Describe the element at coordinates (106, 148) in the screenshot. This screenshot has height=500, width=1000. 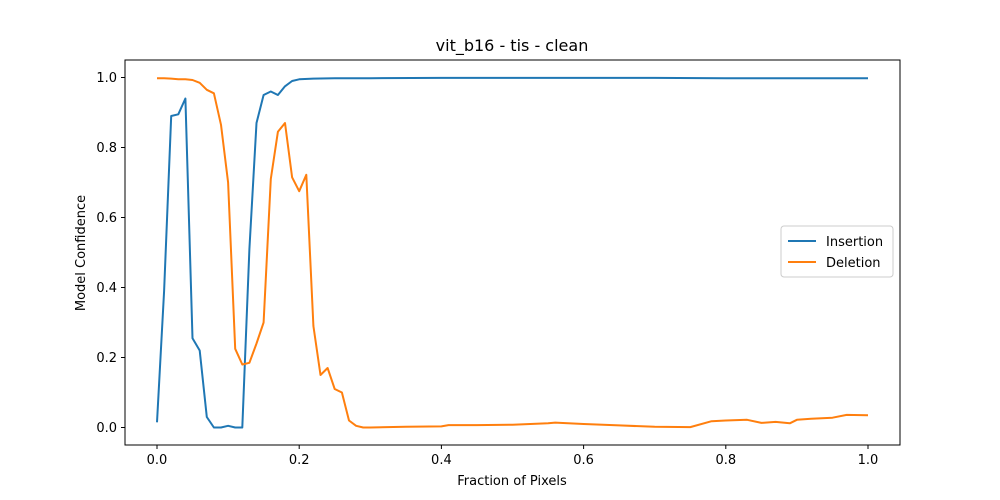
I see `y-tick-label: 0.8` at that location.